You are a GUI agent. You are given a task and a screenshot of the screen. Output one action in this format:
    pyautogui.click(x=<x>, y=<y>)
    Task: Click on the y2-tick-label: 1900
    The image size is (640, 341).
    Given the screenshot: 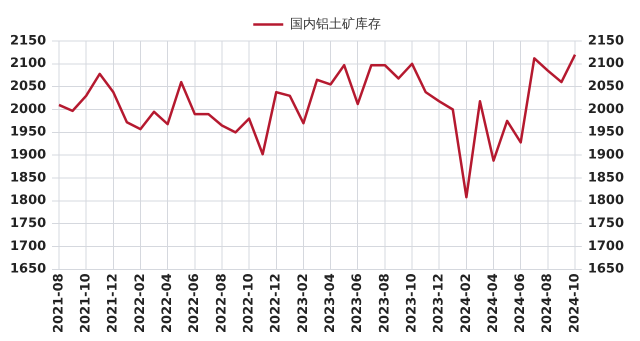 What is the action you would take?
    pyautogui.click(x=606, y=155)
    